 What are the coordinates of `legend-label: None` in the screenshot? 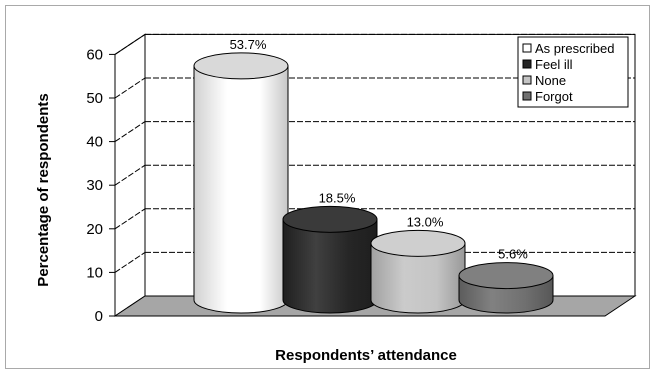 It's located at (550, 80).